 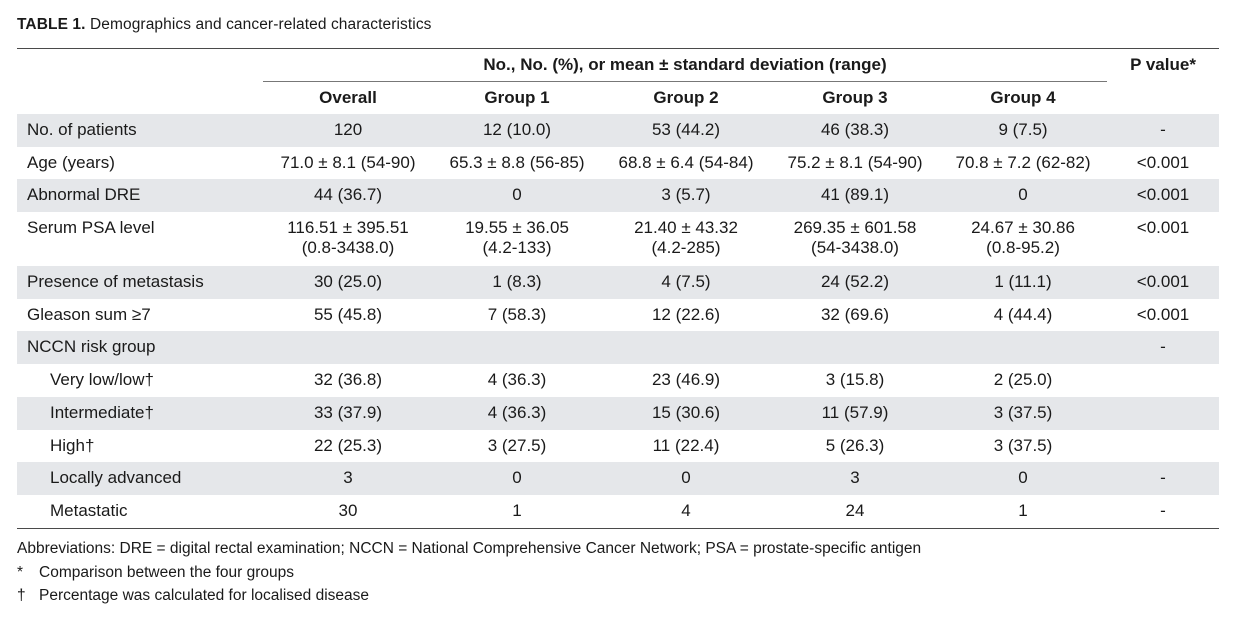 What do you see at coordinates (348, 248) in the screenshot?
I see `cell-range: (0.8-3438.0)` at bounding box center [348, 248].